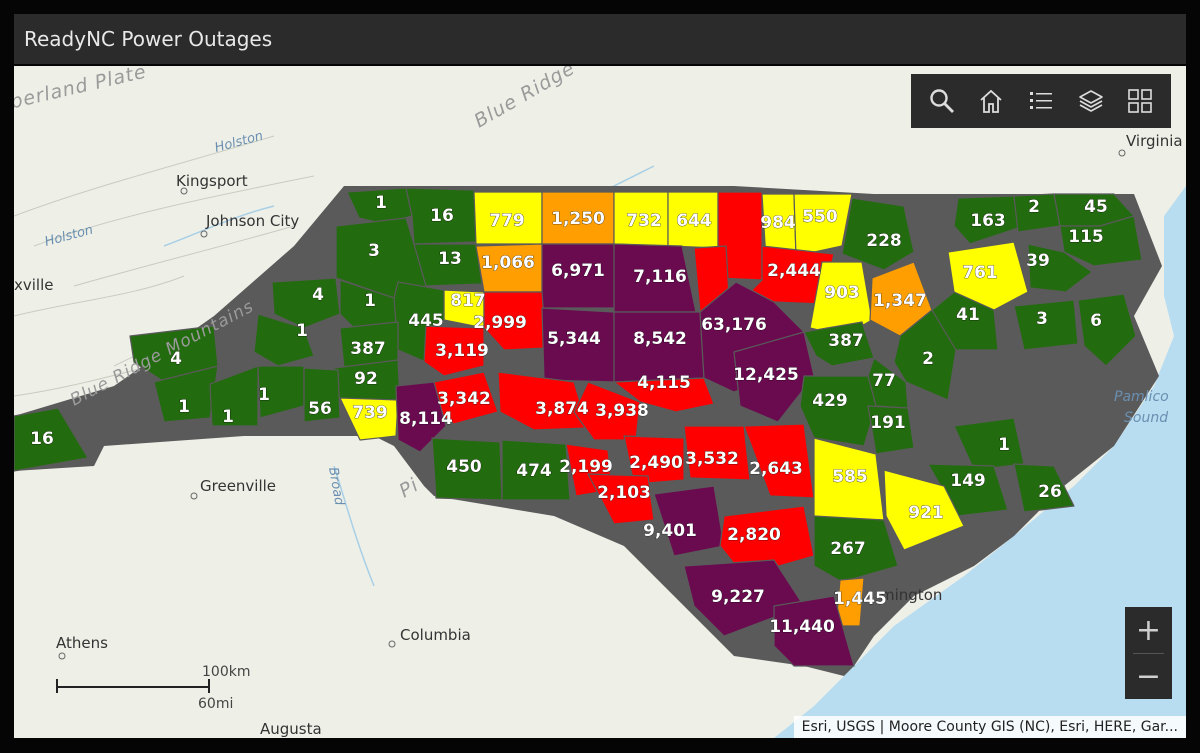 This screenshot has height=753, width=1200. Describe the element at coordinates (656, 463) in the screenshot. I see `county-outage-label-c62: 2,490` at that location.